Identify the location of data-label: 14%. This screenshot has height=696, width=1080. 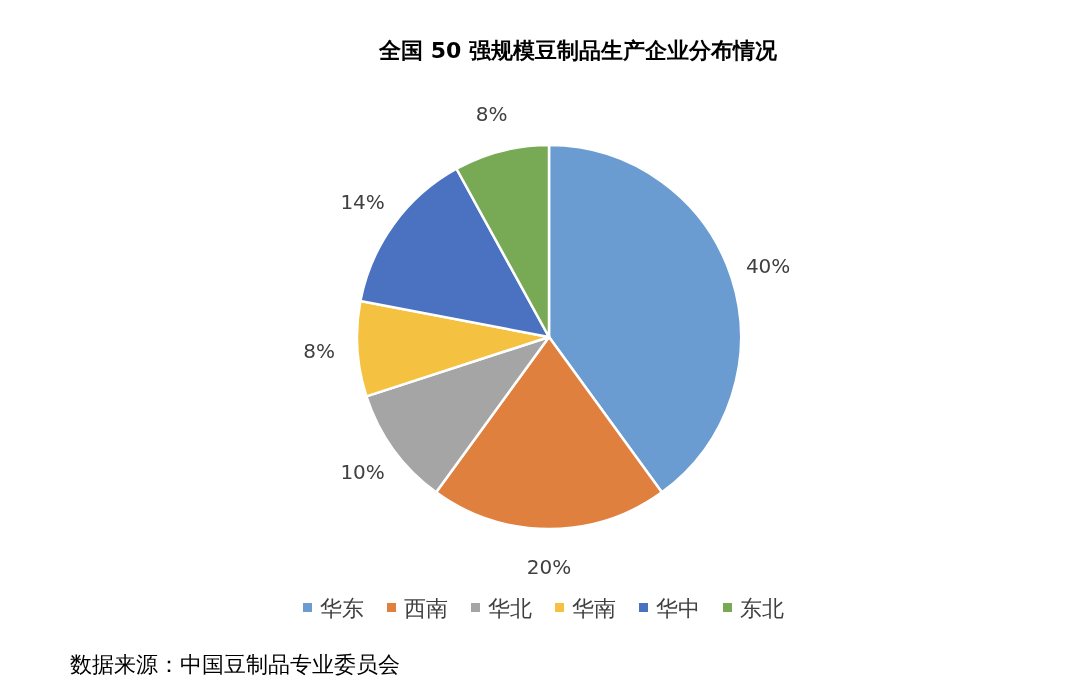
(362, 201).